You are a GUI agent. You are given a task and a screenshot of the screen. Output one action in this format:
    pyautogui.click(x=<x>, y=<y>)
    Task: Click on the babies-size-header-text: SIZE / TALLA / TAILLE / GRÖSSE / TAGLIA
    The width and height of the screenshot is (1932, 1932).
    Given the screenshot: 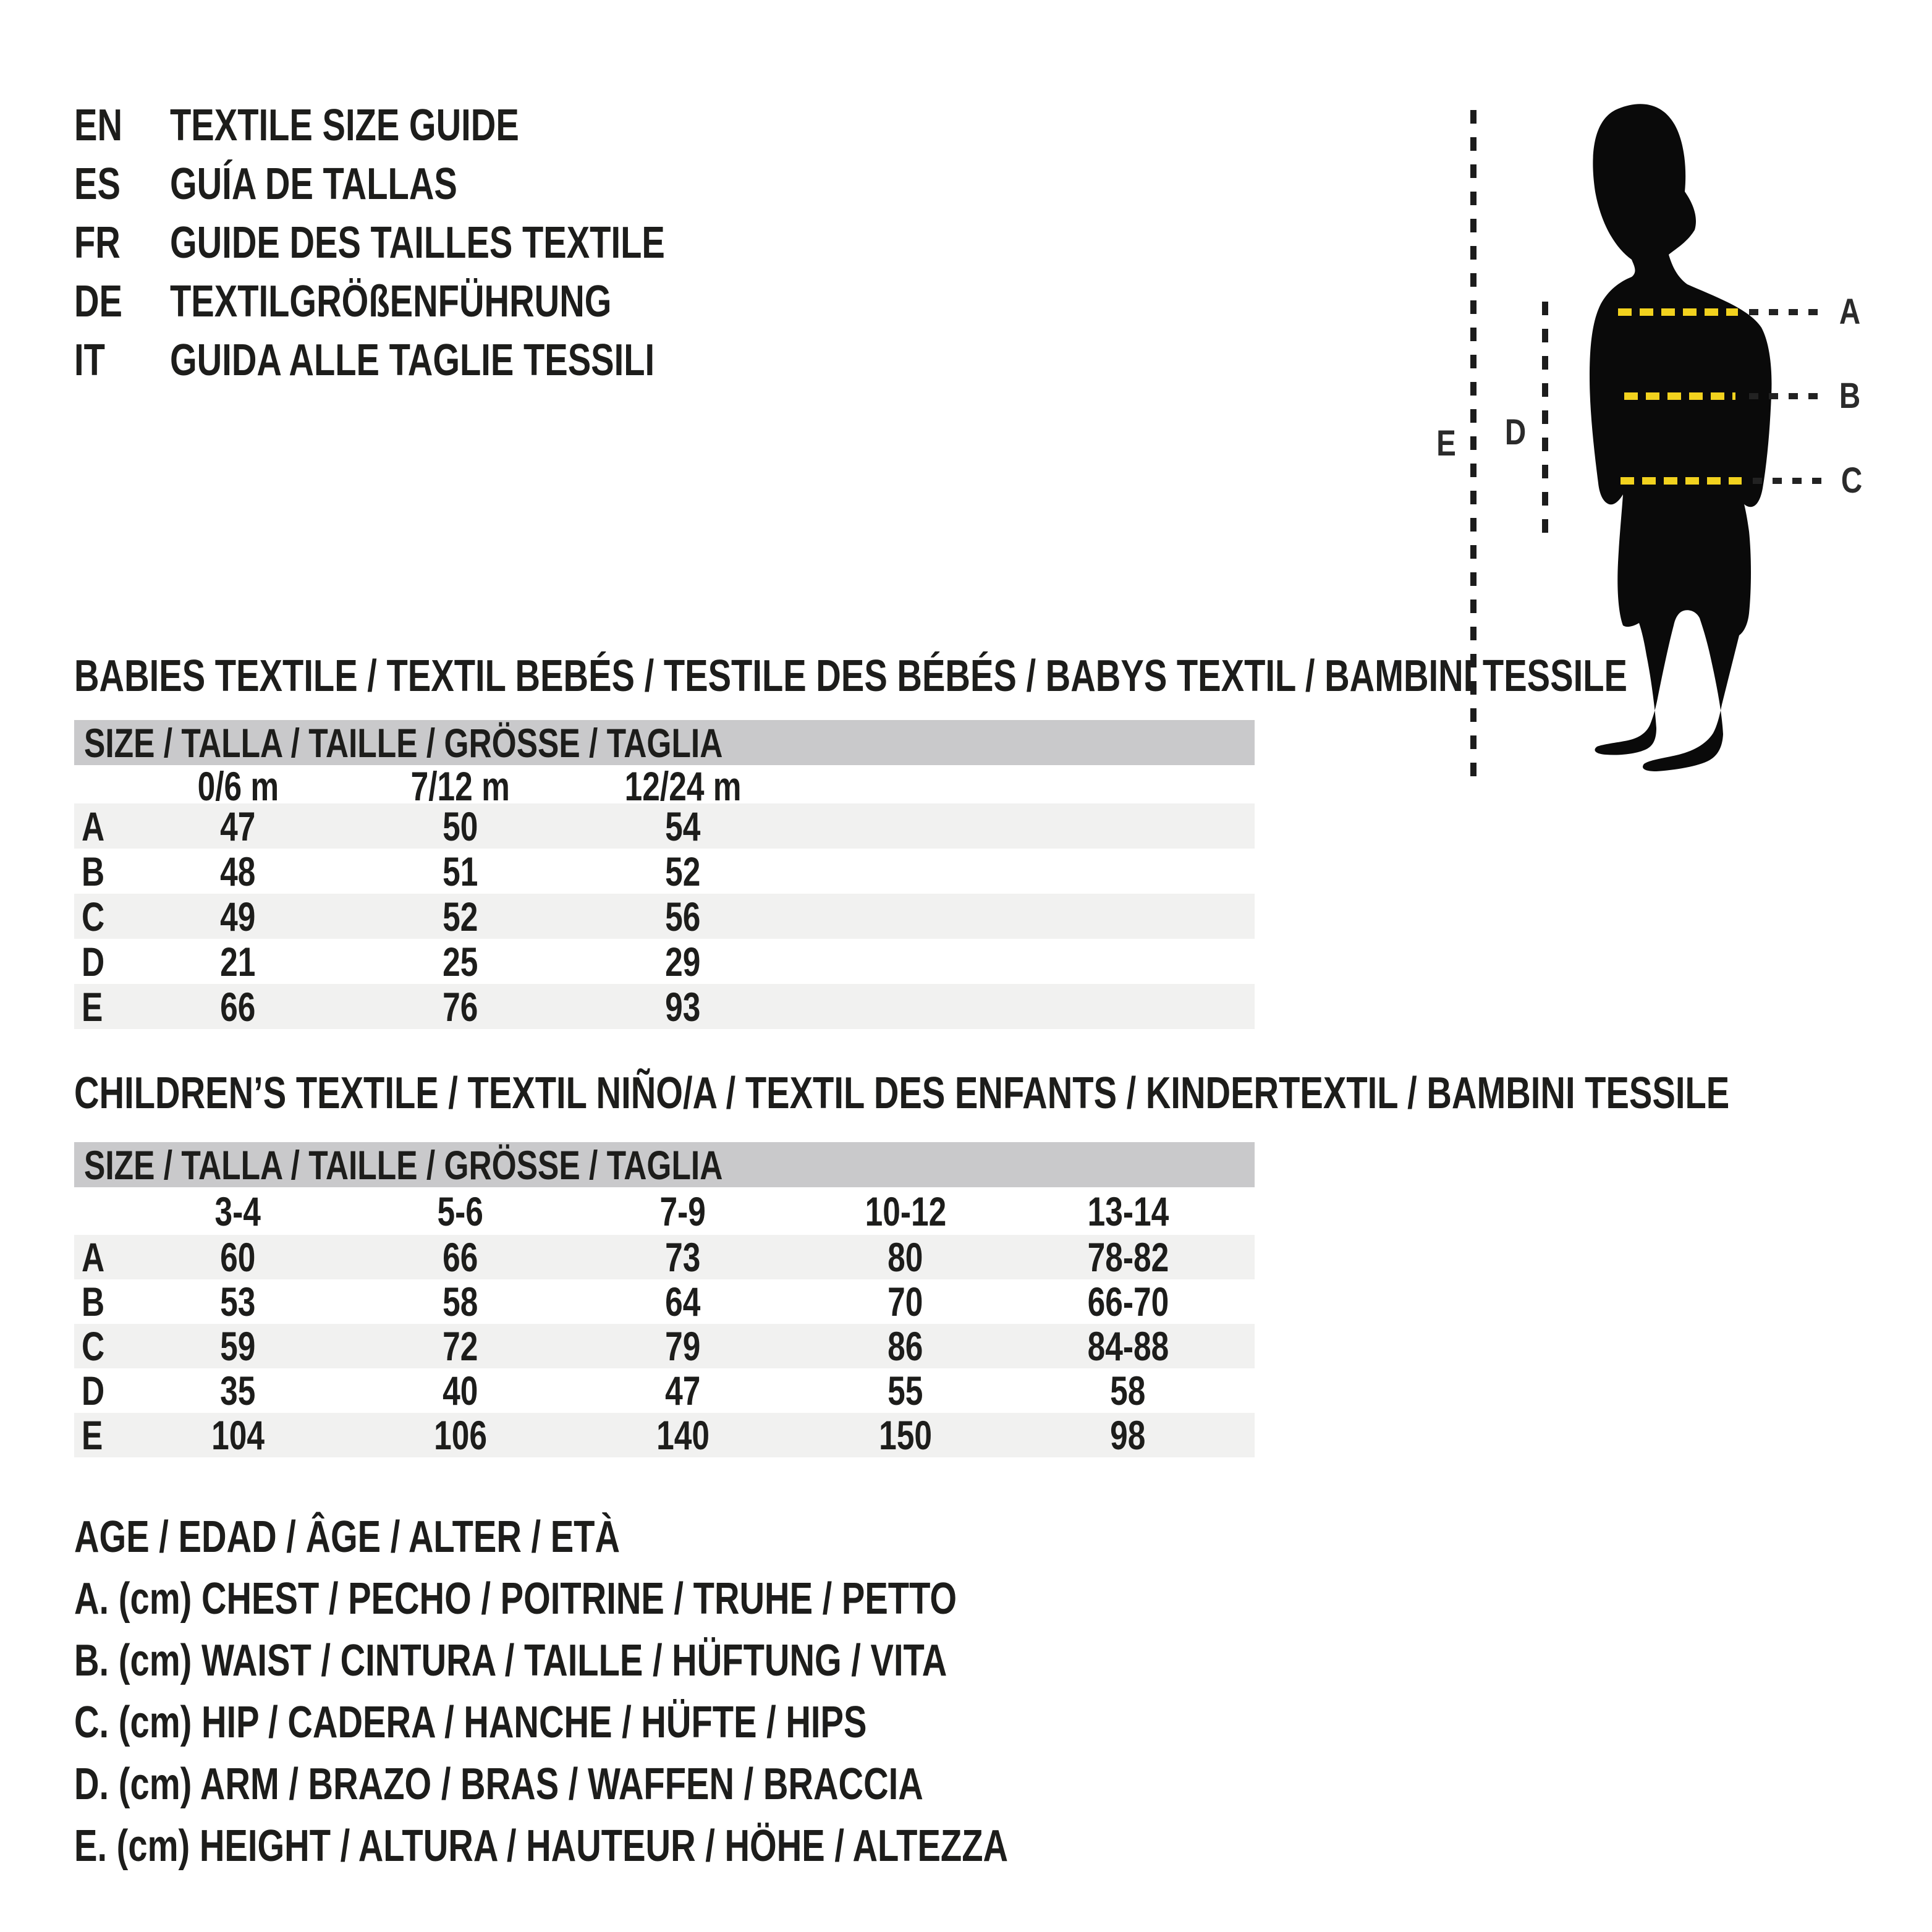 What is the action you would take?
    pyautogui.click(x=403, y=742)
    